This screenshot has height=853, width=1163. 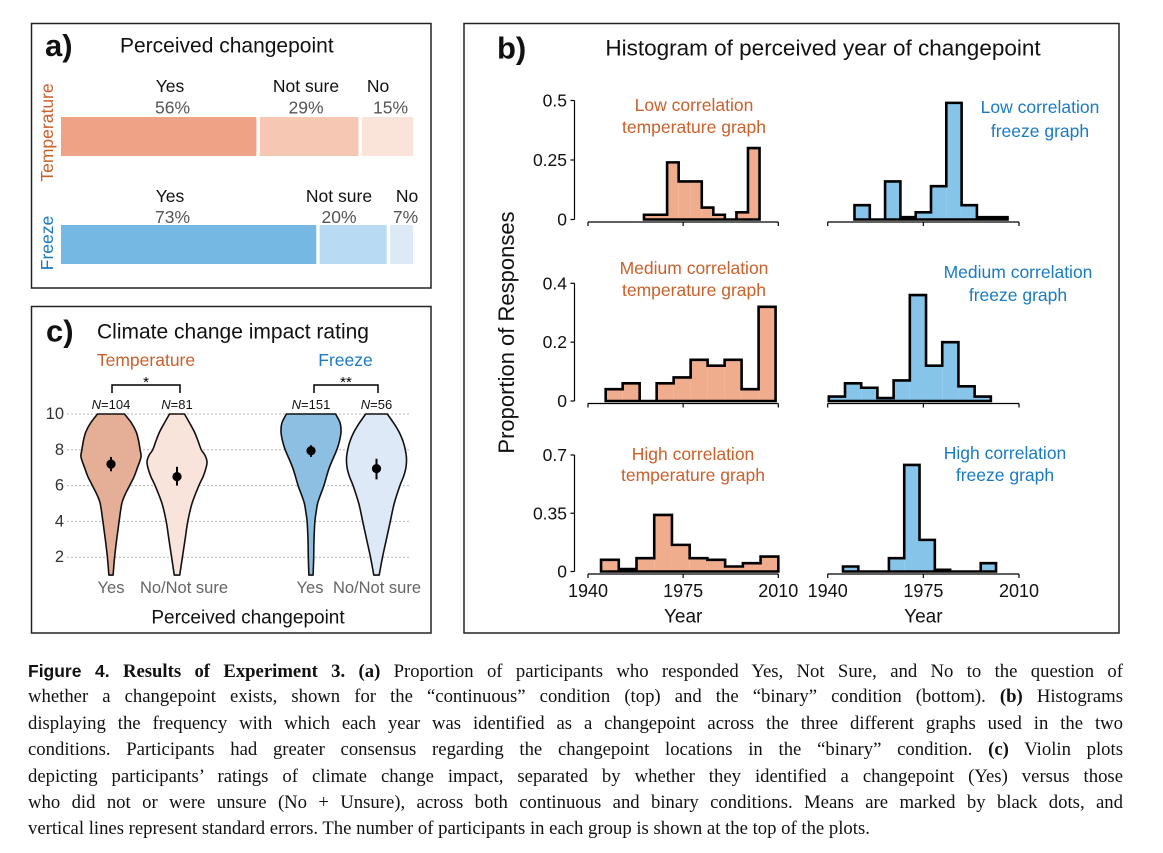 I want to click on segment-label: Yes, so click(x=170, y=196).